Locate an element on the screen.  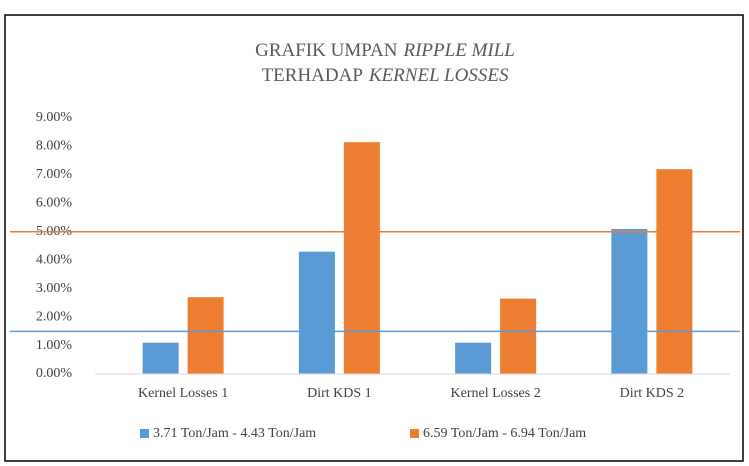
title-italic: RIPPLE MILL is located at coordinates (459, 50).